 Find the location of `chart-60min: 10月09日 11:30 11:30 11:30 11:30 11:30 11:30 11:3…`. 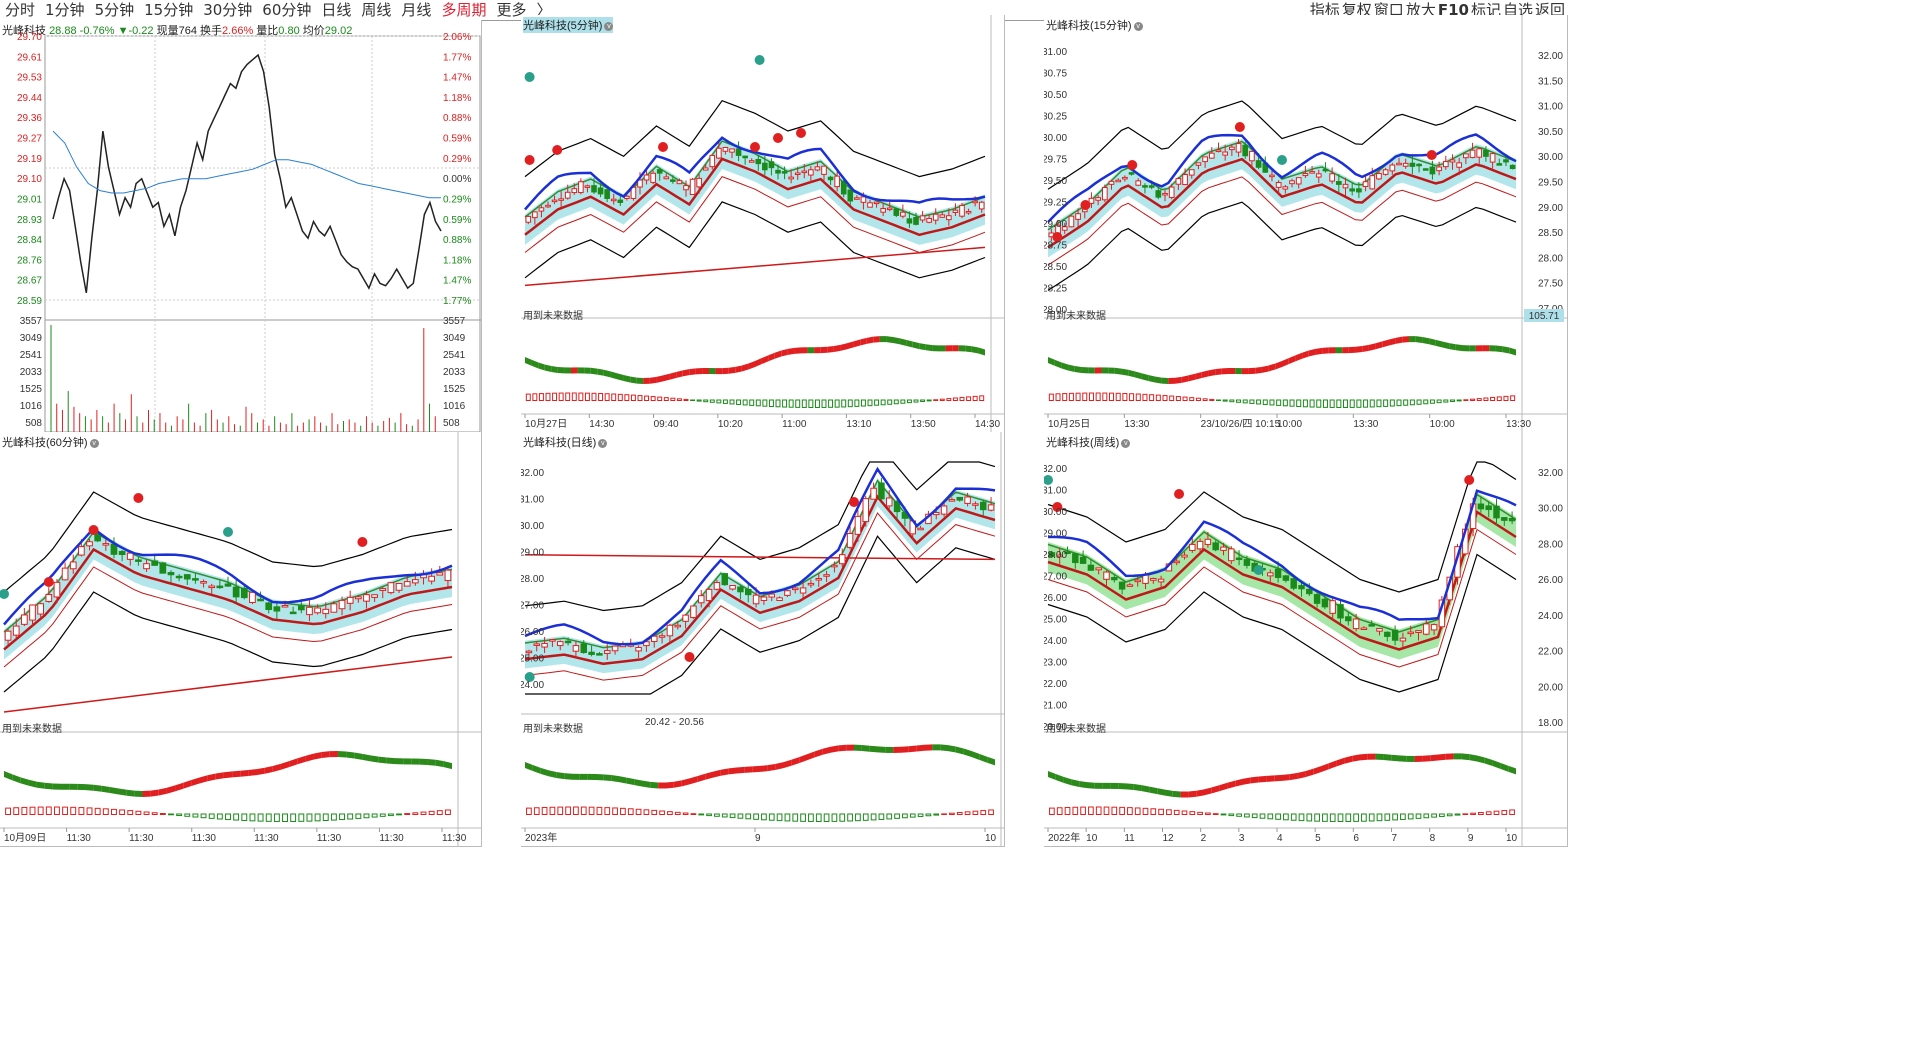

chart-60min: 10月09日 11:30 11:30 11:30 11:30 11:30 11:30 11:3… is located at coordinates (240, 639).